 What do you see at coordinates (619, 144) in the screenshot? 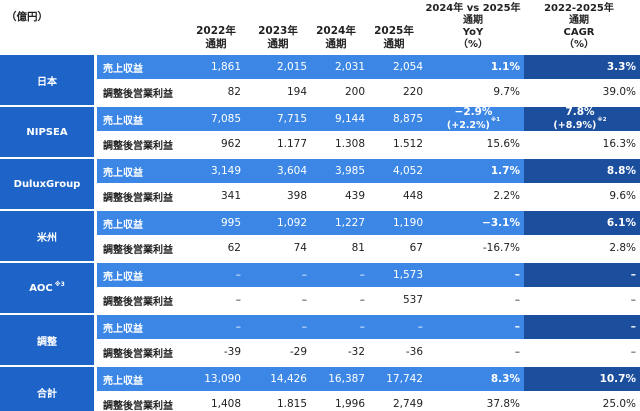
I see `cagr-cell: 16.3%` at bounding box center [619, 144].